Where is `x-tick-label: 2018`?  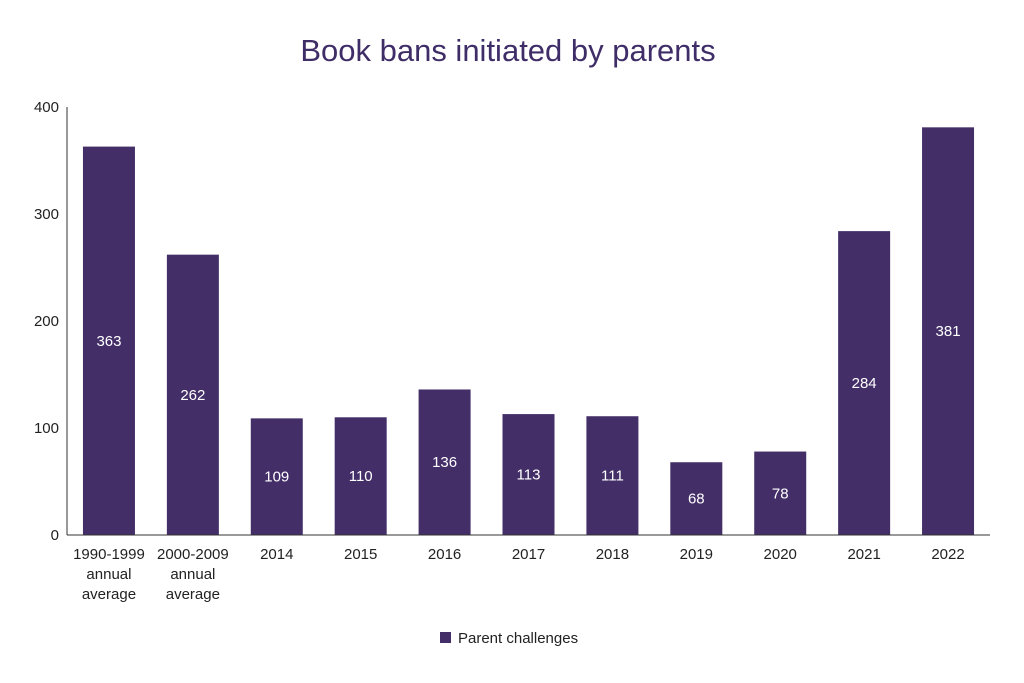
x-tick-label: 2018 is located at coordinates (612, 554).